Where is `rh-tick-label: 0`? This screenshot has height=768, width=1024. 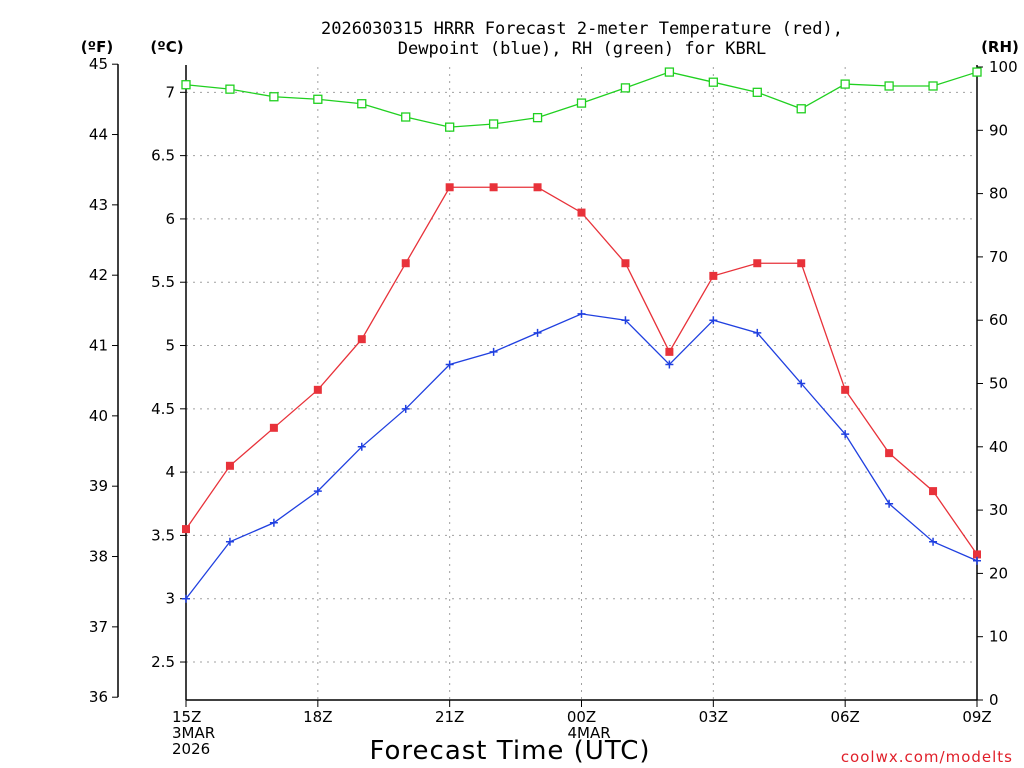
rh-tick-label: 0 is located at coordinates (994, 700).